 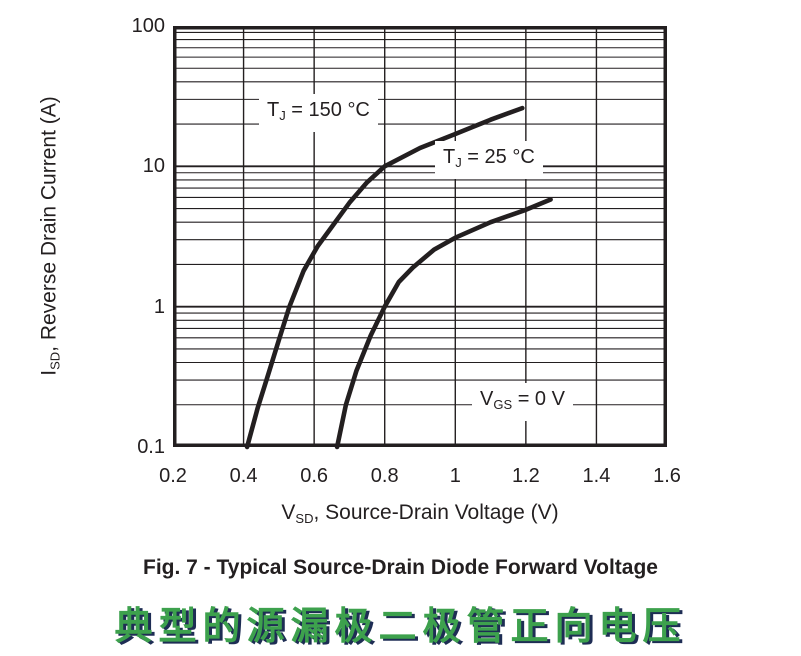 I want to click on x-tick-label: 1.4, so click(x=596, y=476).